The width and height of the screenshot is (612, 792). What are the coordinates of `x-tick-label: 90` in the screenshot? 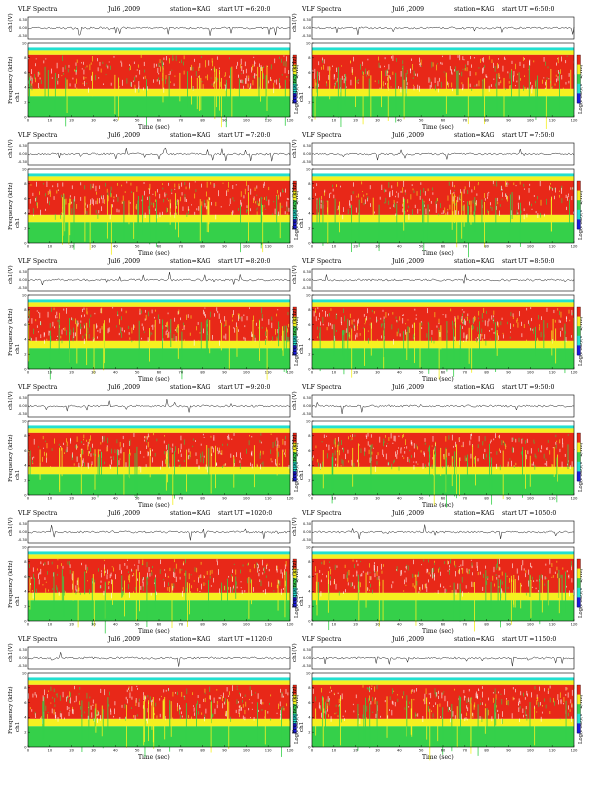 It's located at (508, 373).